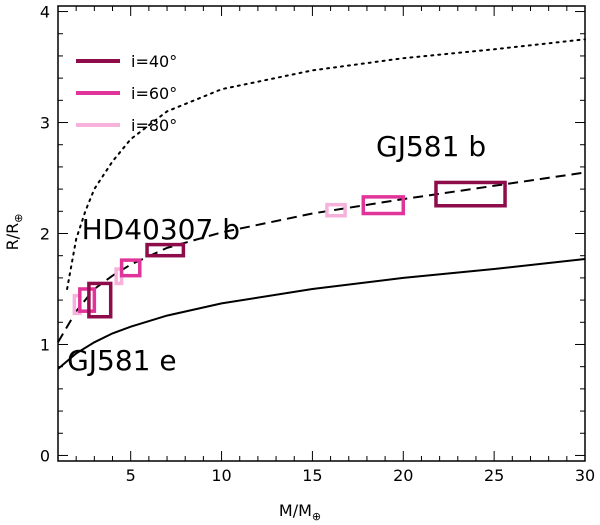  Describe the element at coordinates (431, 146) in the screenshot. I see `annotation-gj581b: GJ581 b` at that location.